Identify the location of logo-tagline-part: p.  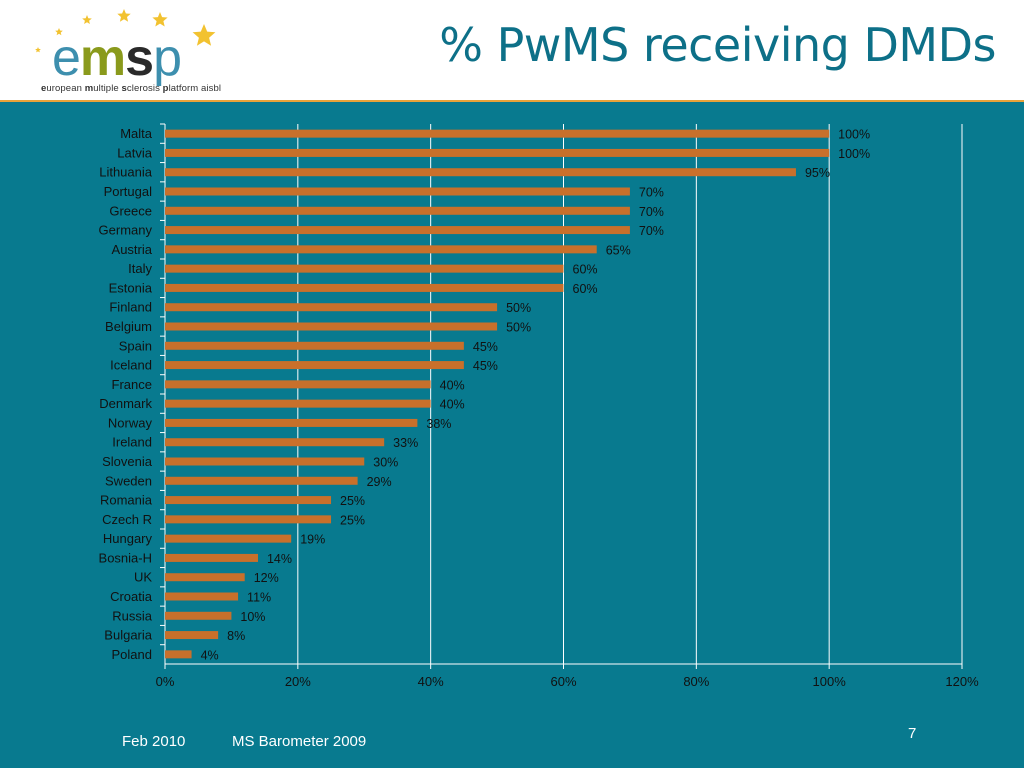
(165, 88).